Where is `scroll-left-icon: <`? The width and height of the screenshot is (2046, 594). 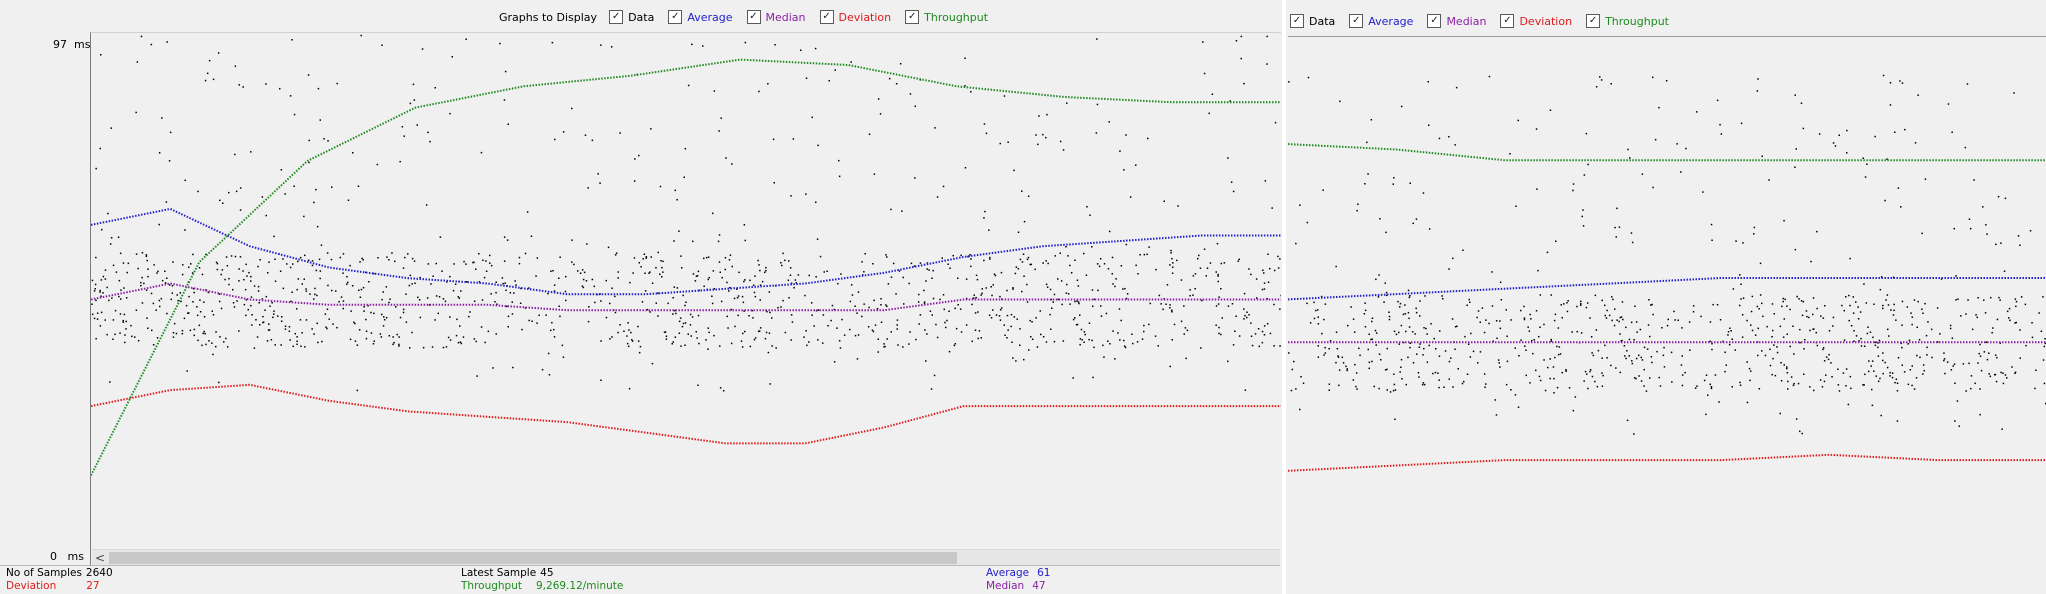
scroll-left-icon: < is located at coordinates (100, 558).